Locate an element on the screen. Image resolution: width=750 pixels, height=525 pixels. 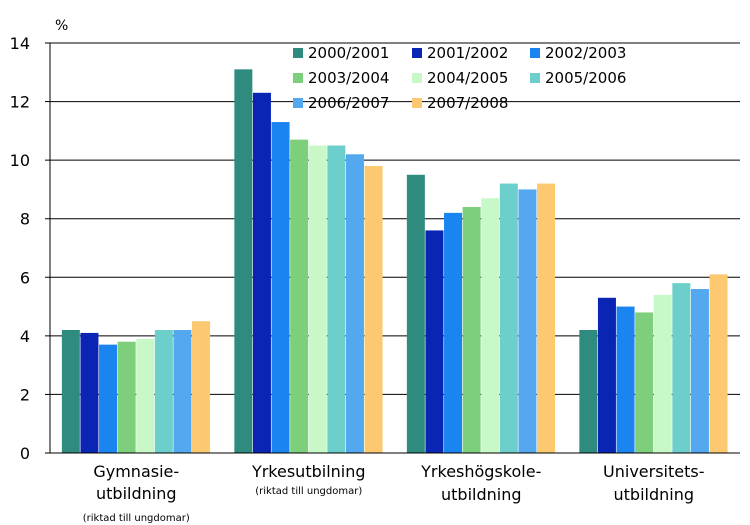
legend-entry: 2003/2004 is located at coordinates (348, 78).